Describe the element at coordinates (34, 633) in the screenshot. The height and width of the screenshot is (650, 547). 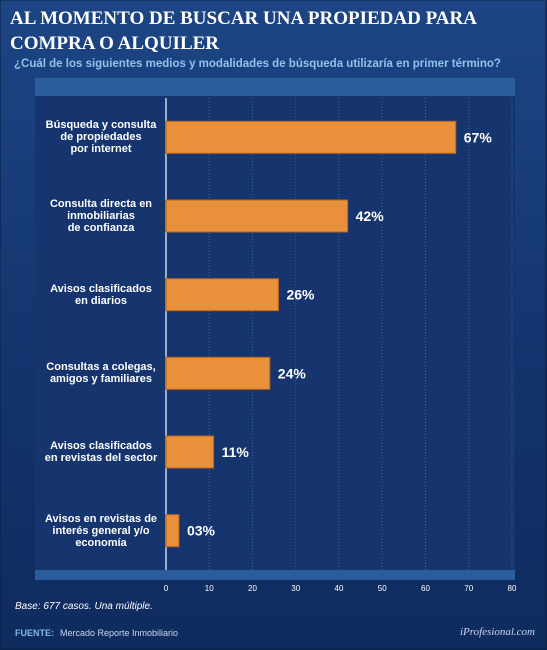
I see `source-label: FUENTE:` at that location.